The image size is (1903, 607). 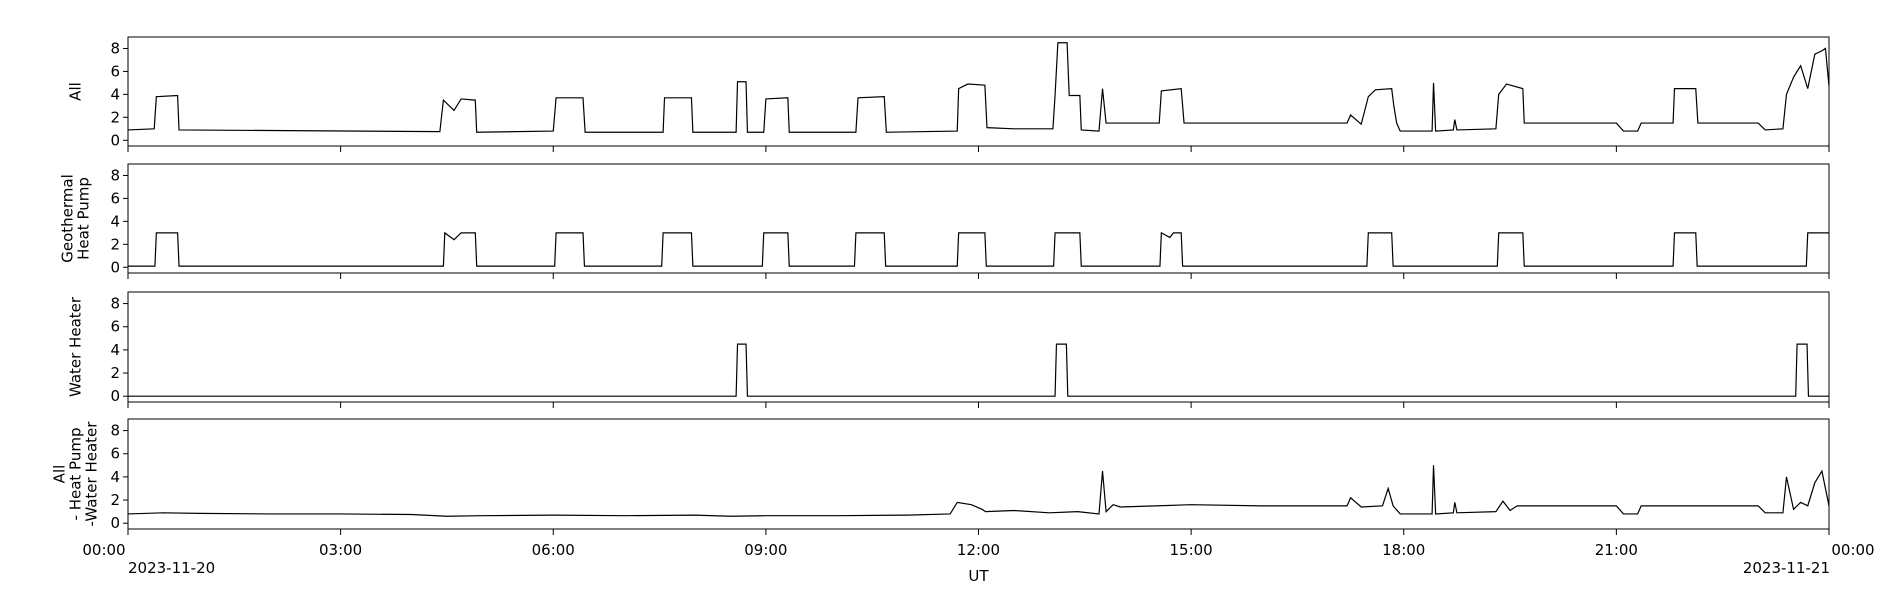 What do you see at coordinates (765, 550) in the screenshot?
I see `x-tick-label: 09:00` at bounding box center [765, 550].